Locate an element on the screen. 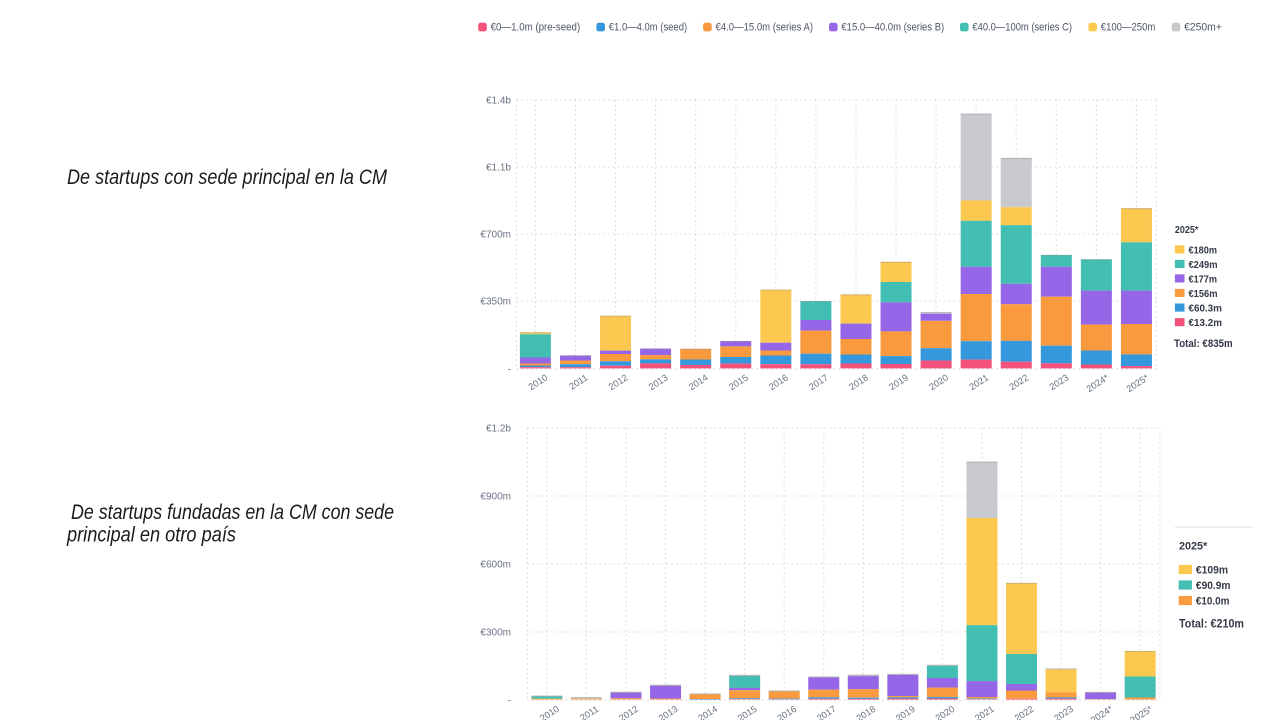 This screenshot has height=720, width=1280. svg-text: Total: €835m is located at coordinates (1203, 344).